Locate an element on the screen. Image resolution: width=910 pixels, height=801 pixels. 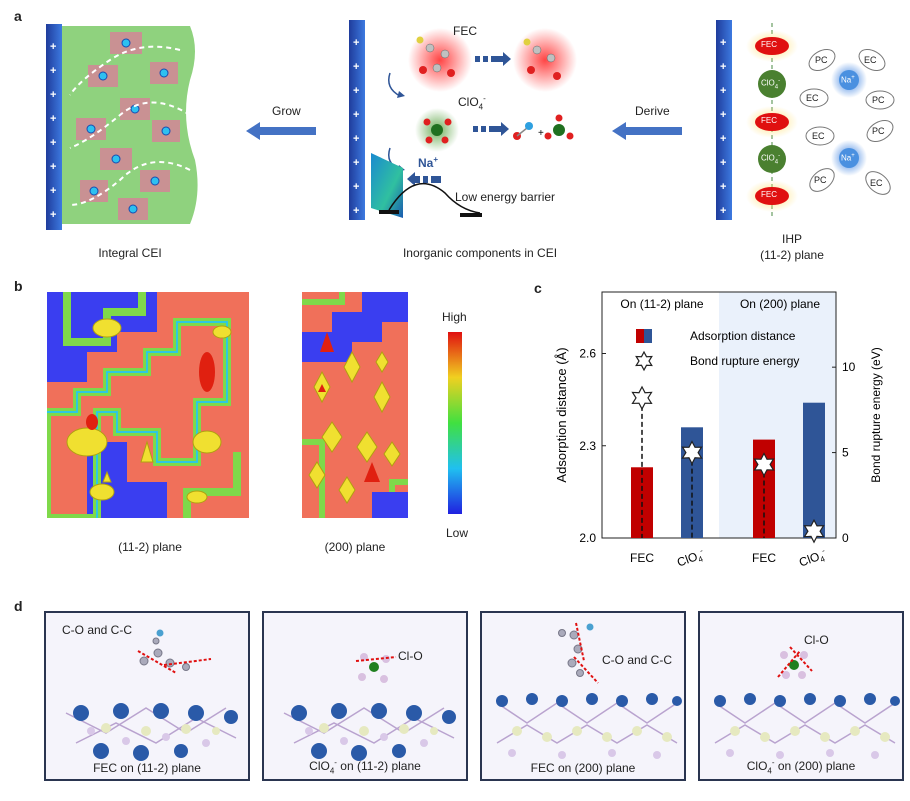
integral-cei-caption: Integral CEI is located at coordinates (130, 253).